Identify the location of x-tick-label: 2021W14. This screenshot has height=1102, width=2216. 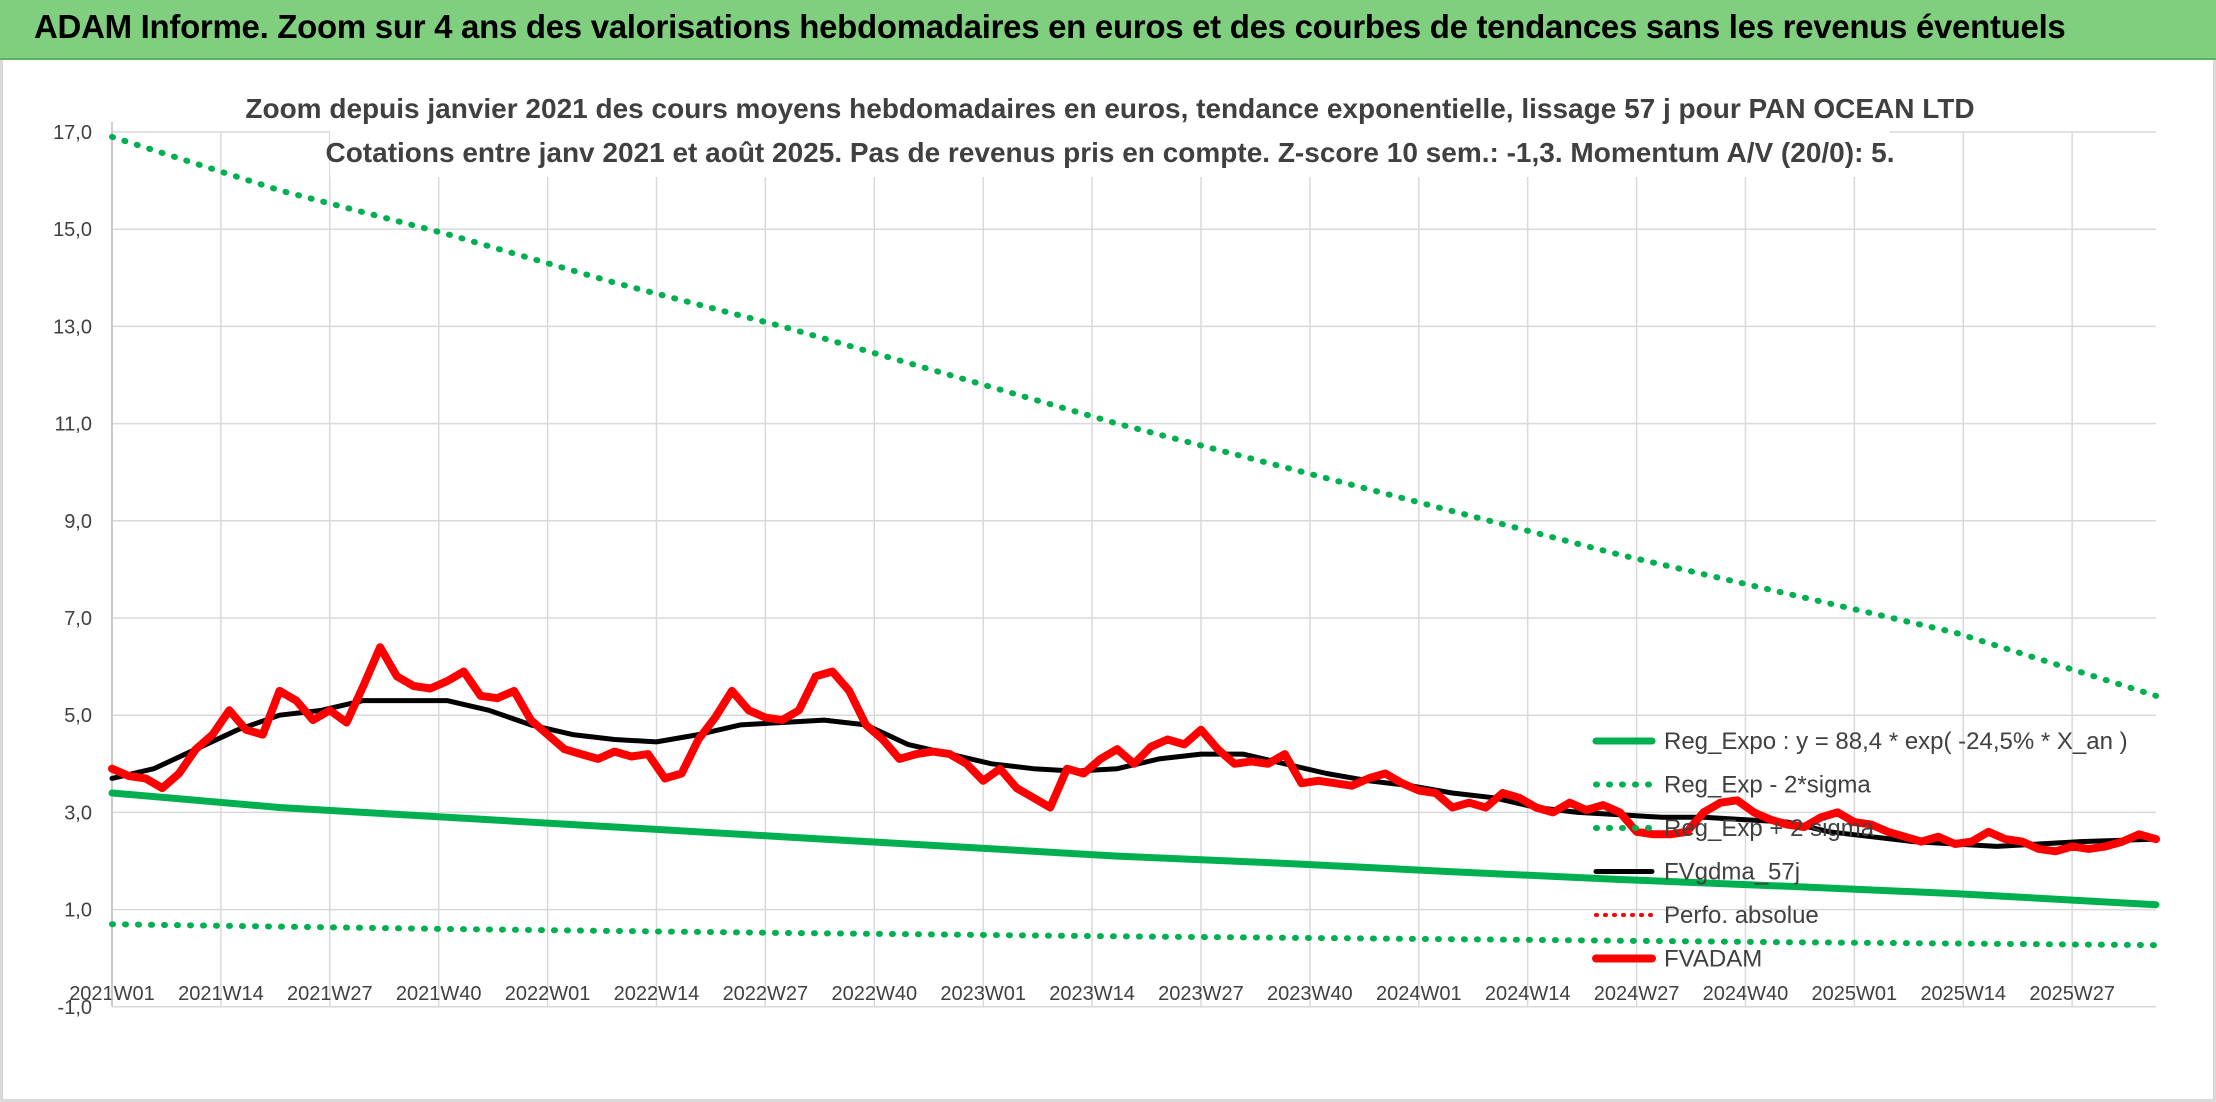
(221, 994).